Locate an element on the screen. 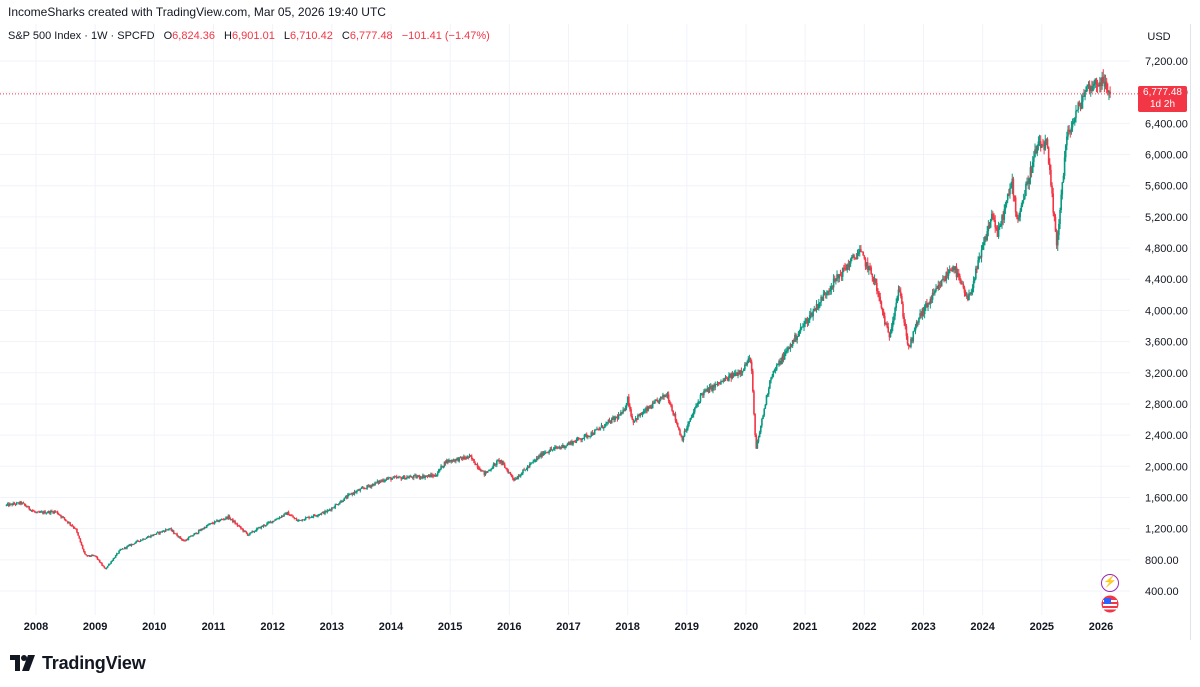  low-label: L is located at coordinates (287, 36).